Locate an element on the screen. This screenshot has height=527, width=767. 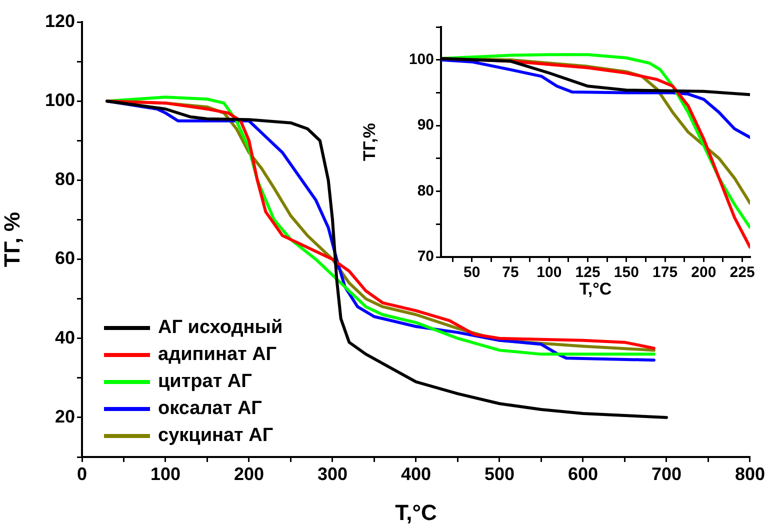
y-tick-label: 20 is located at coordinates (64, 416).